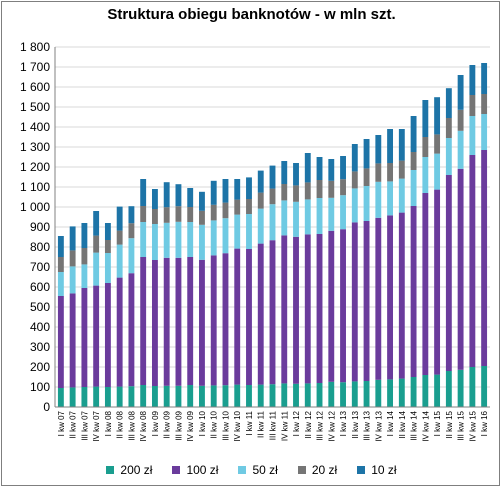  I want to click on y-tick-label: 1 400, so click(35, 127).